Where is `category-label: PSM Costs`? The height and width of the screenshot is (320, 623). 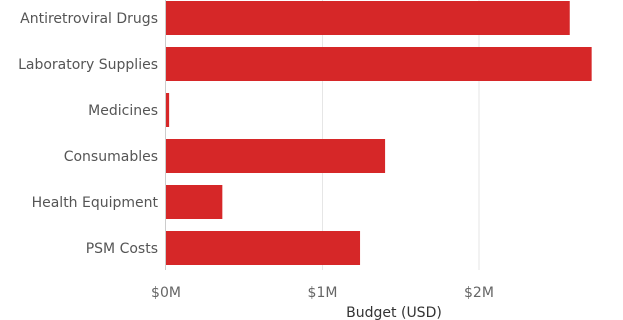 category-label: PSM Costs is located at coordinates (122, 249).